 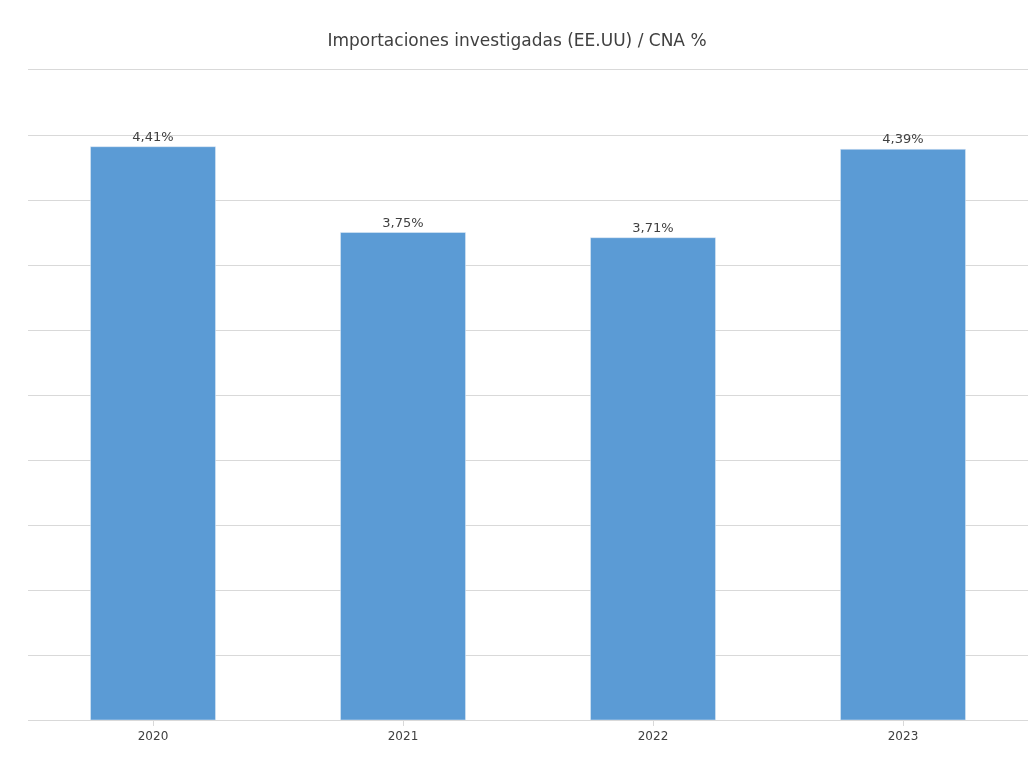 I want to click on chart-title: Importaciones investigadas (EE.UU) / CNA %, so click(x=517, y=40).